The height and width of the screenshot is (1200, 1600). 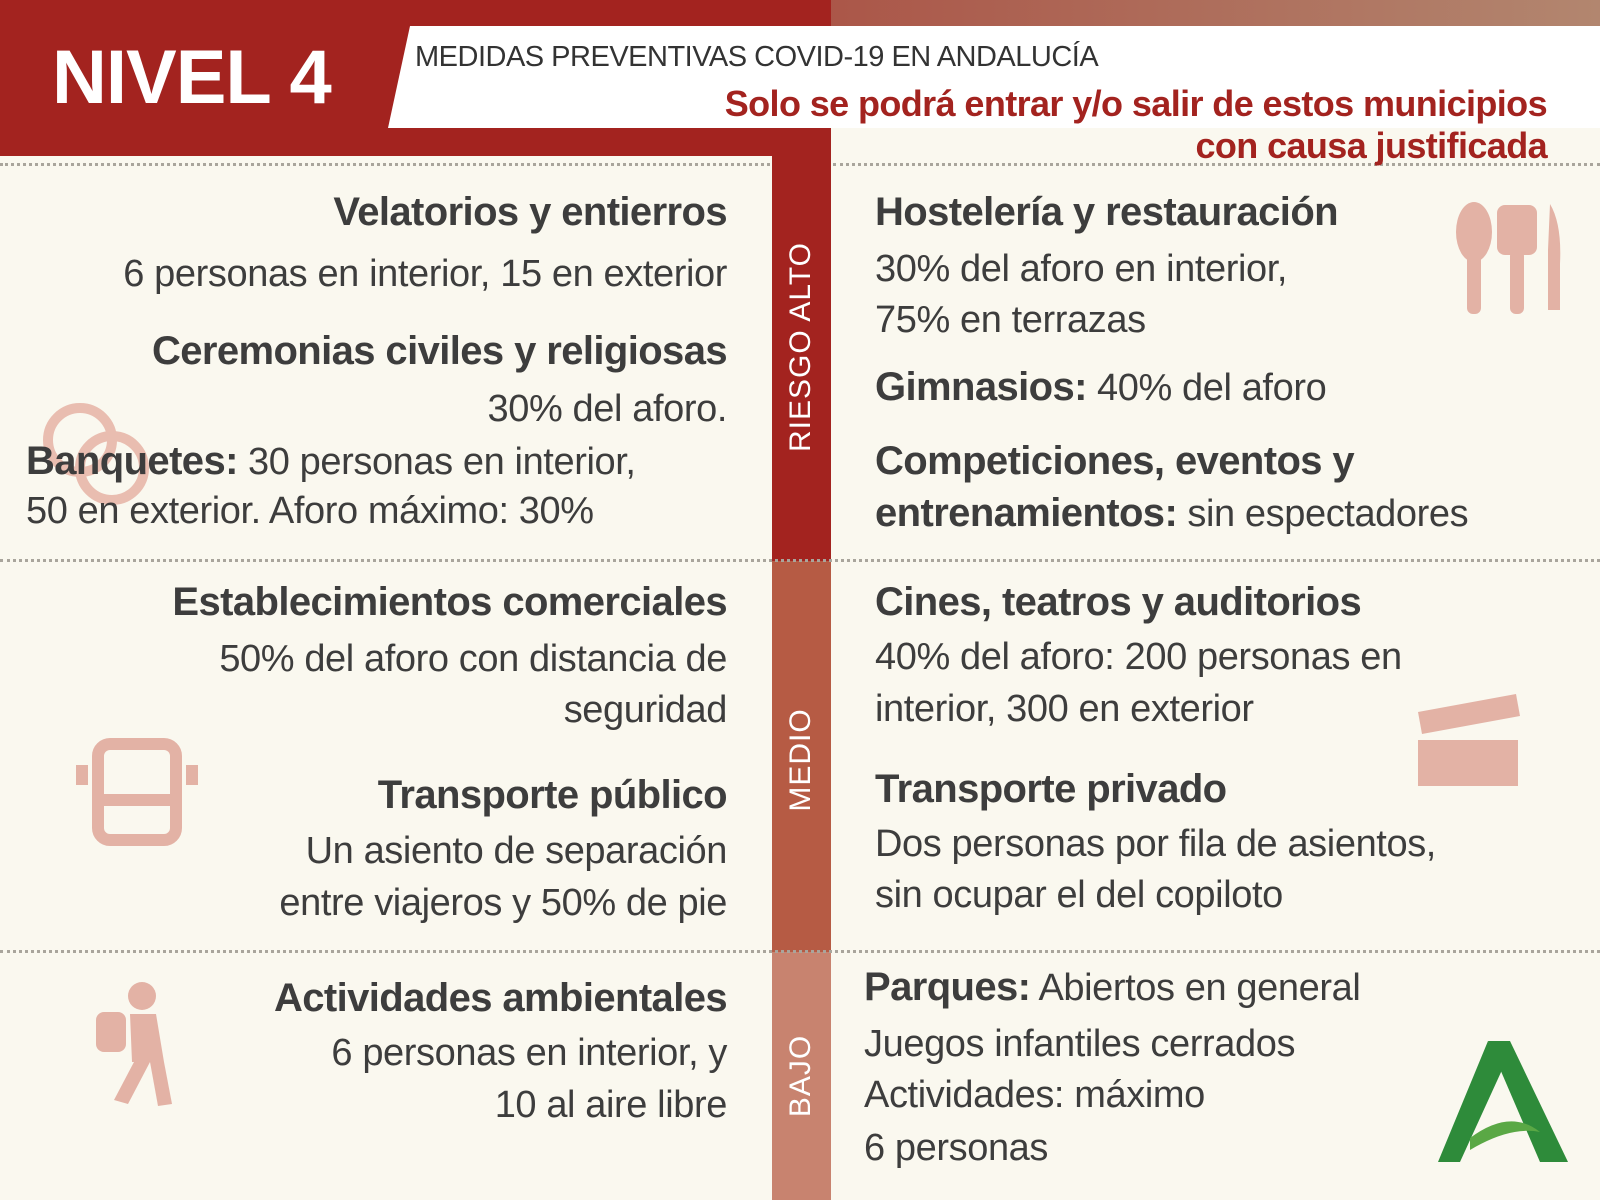 I want to click on cutlery-icon, so click(x=1508, y=258).